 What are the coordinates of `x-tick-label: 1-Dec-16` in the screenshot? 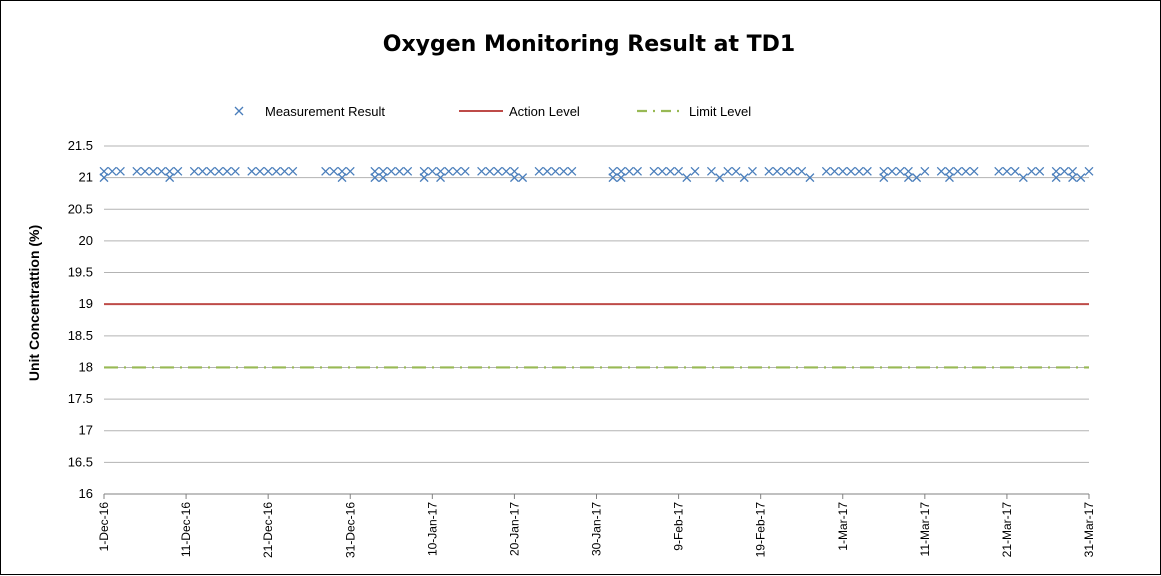 It's located at (104, 527).